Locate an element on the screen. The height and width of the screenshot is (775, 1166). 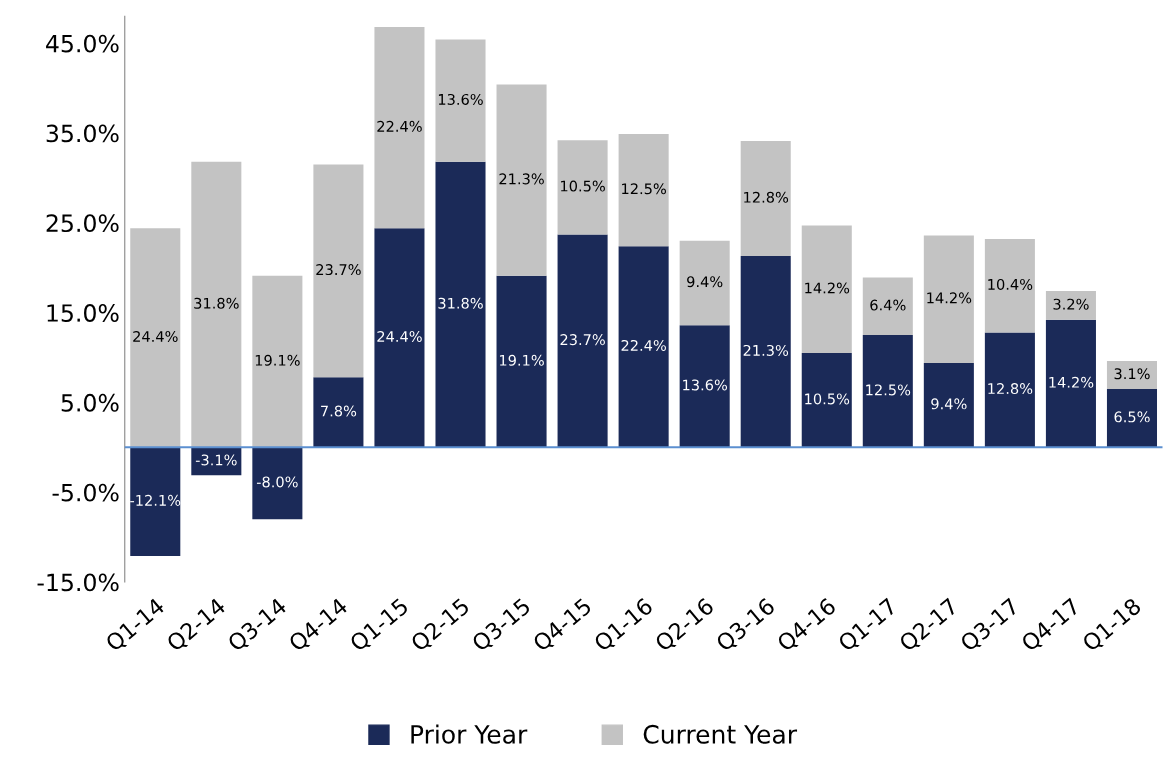
data-label: 7.8% is located at coordinates (339, 411).